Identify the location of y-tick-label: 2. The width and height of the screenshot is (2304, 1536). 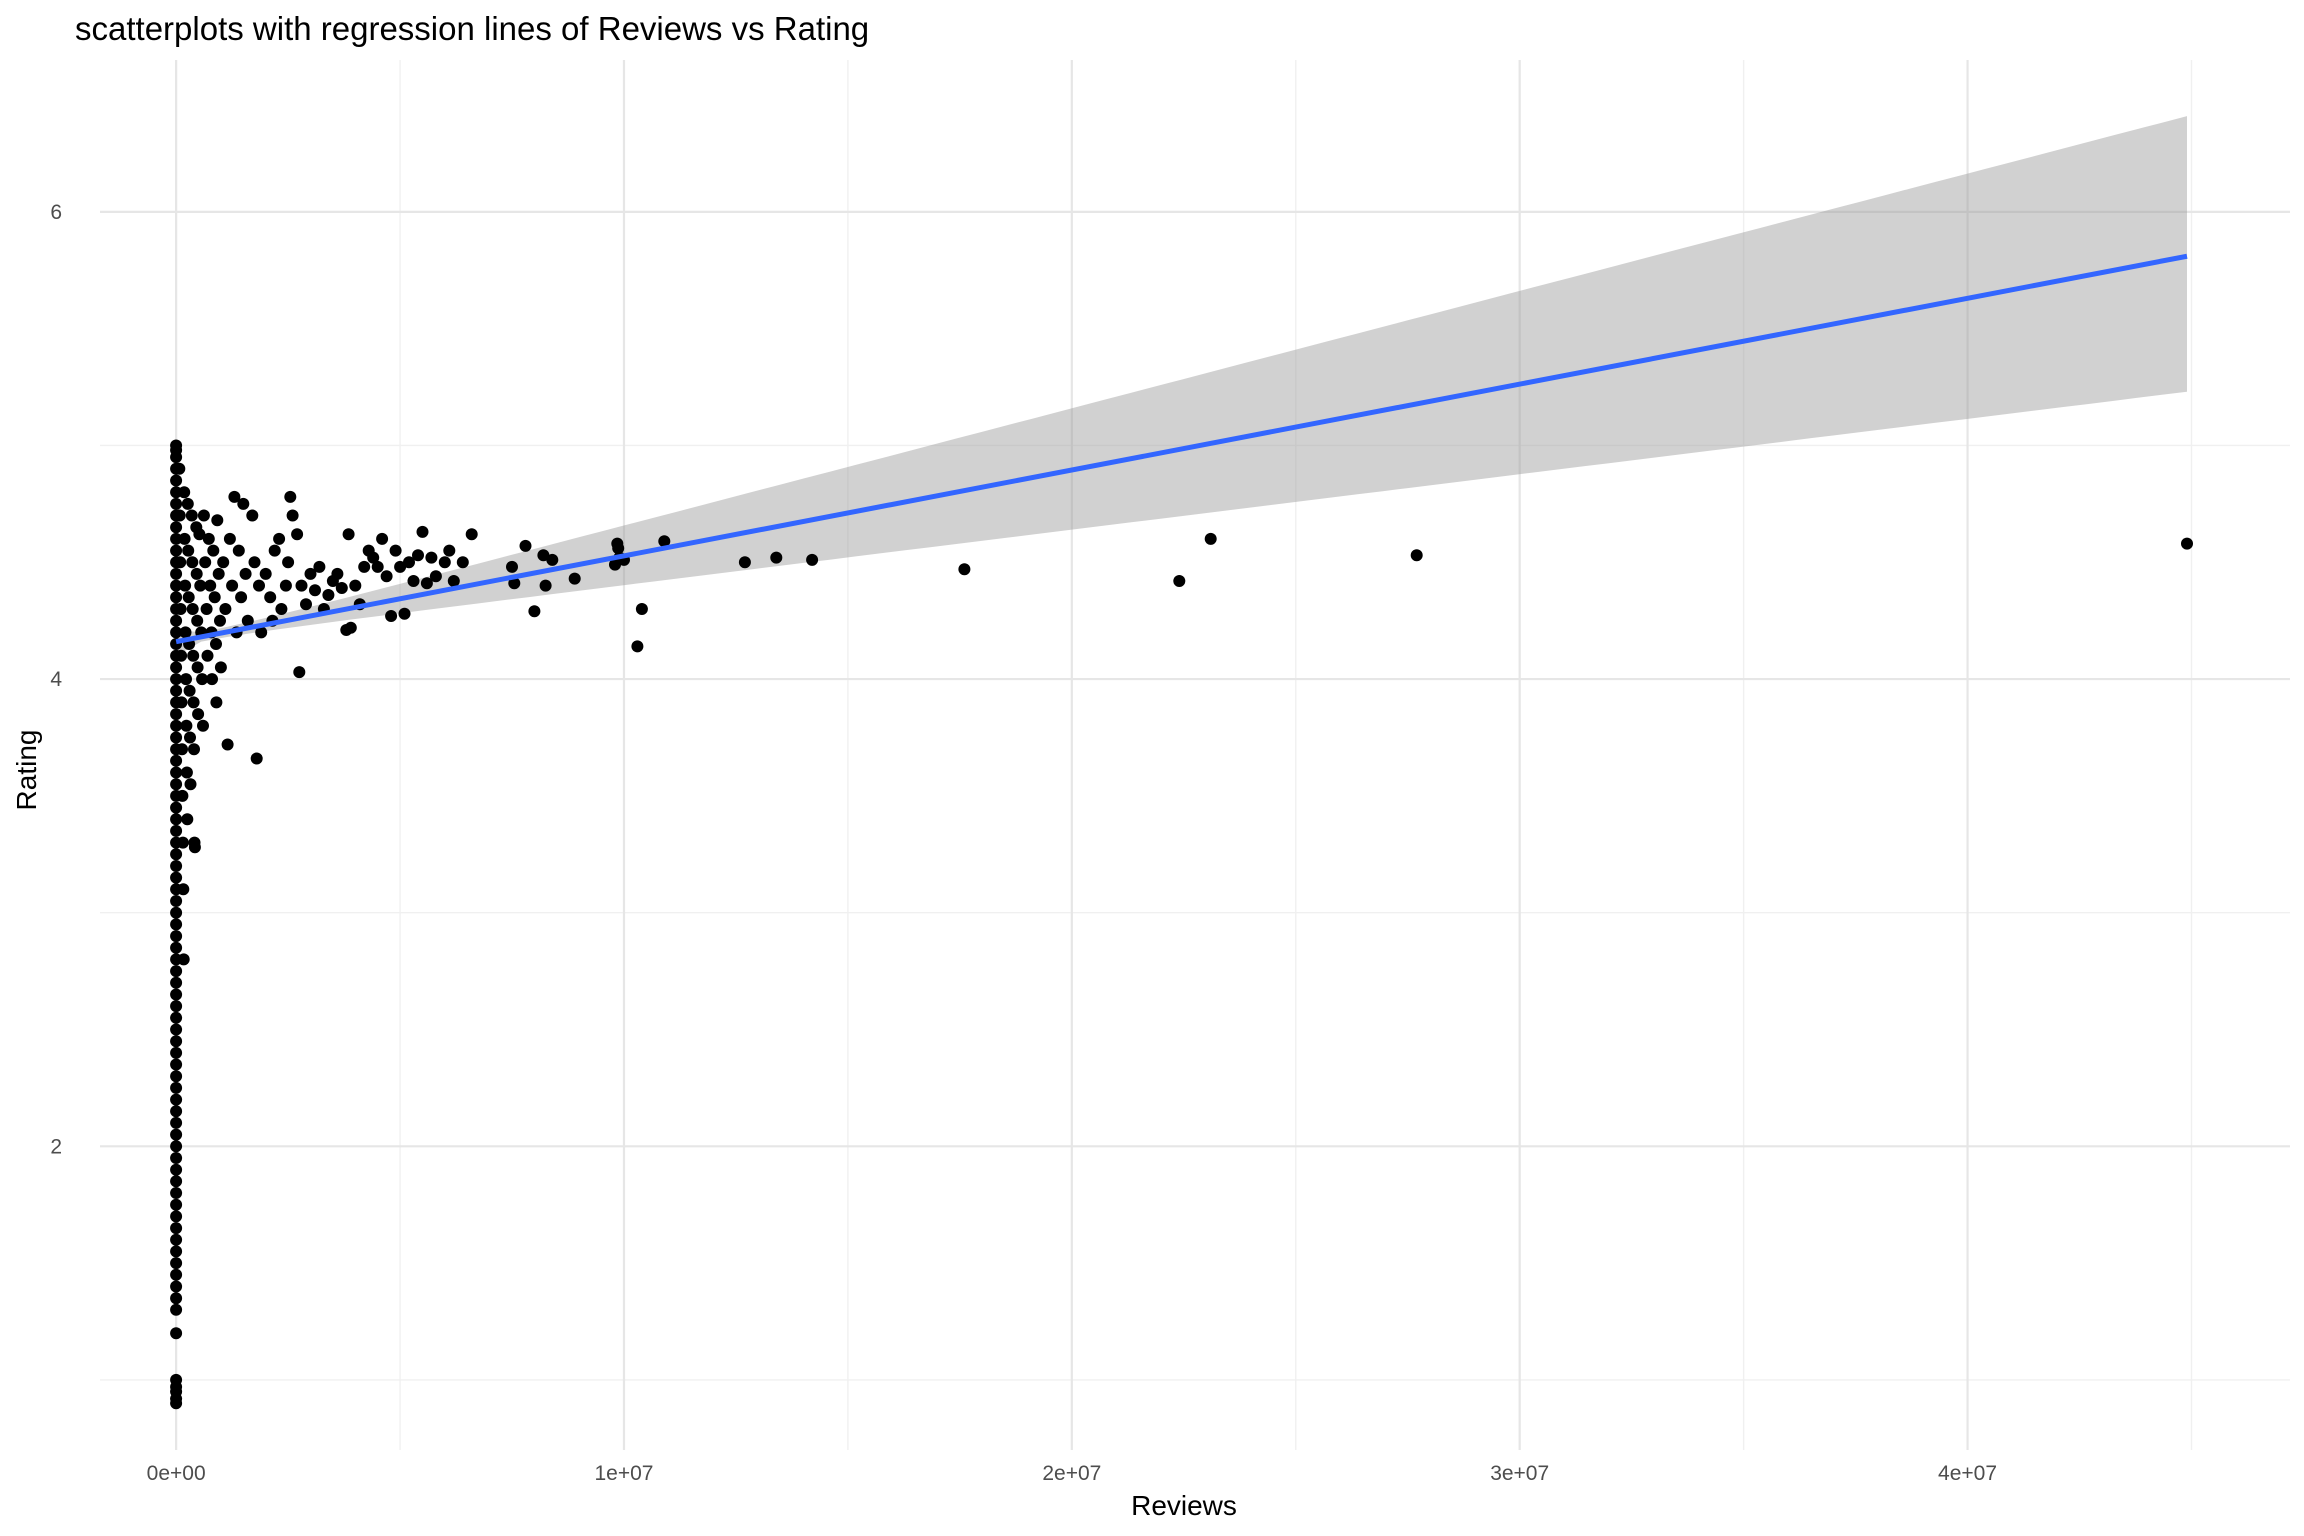
(56, 1146).